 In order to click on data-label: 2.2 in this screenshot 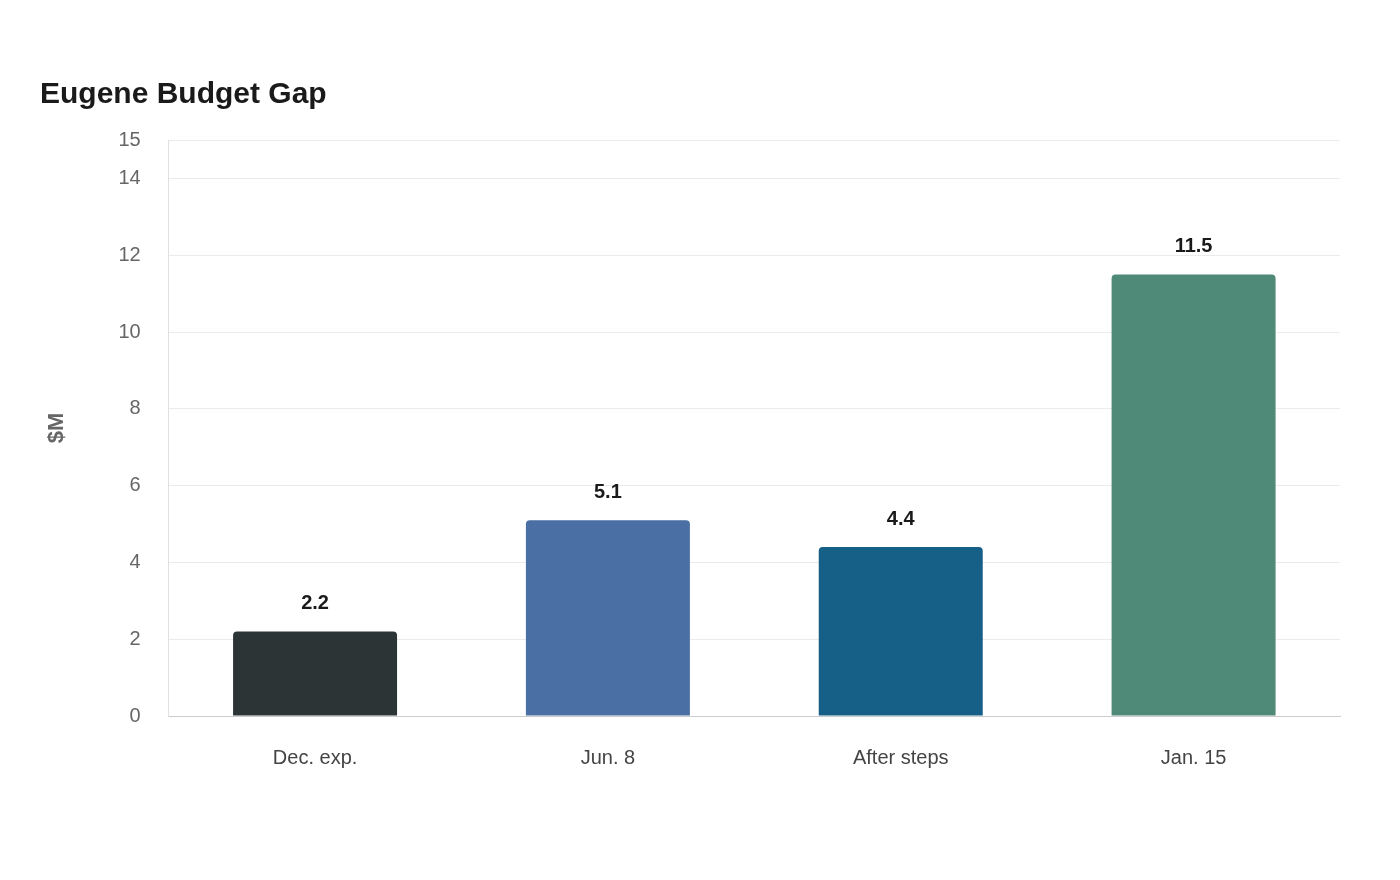, I will do `click(315, 602)`.